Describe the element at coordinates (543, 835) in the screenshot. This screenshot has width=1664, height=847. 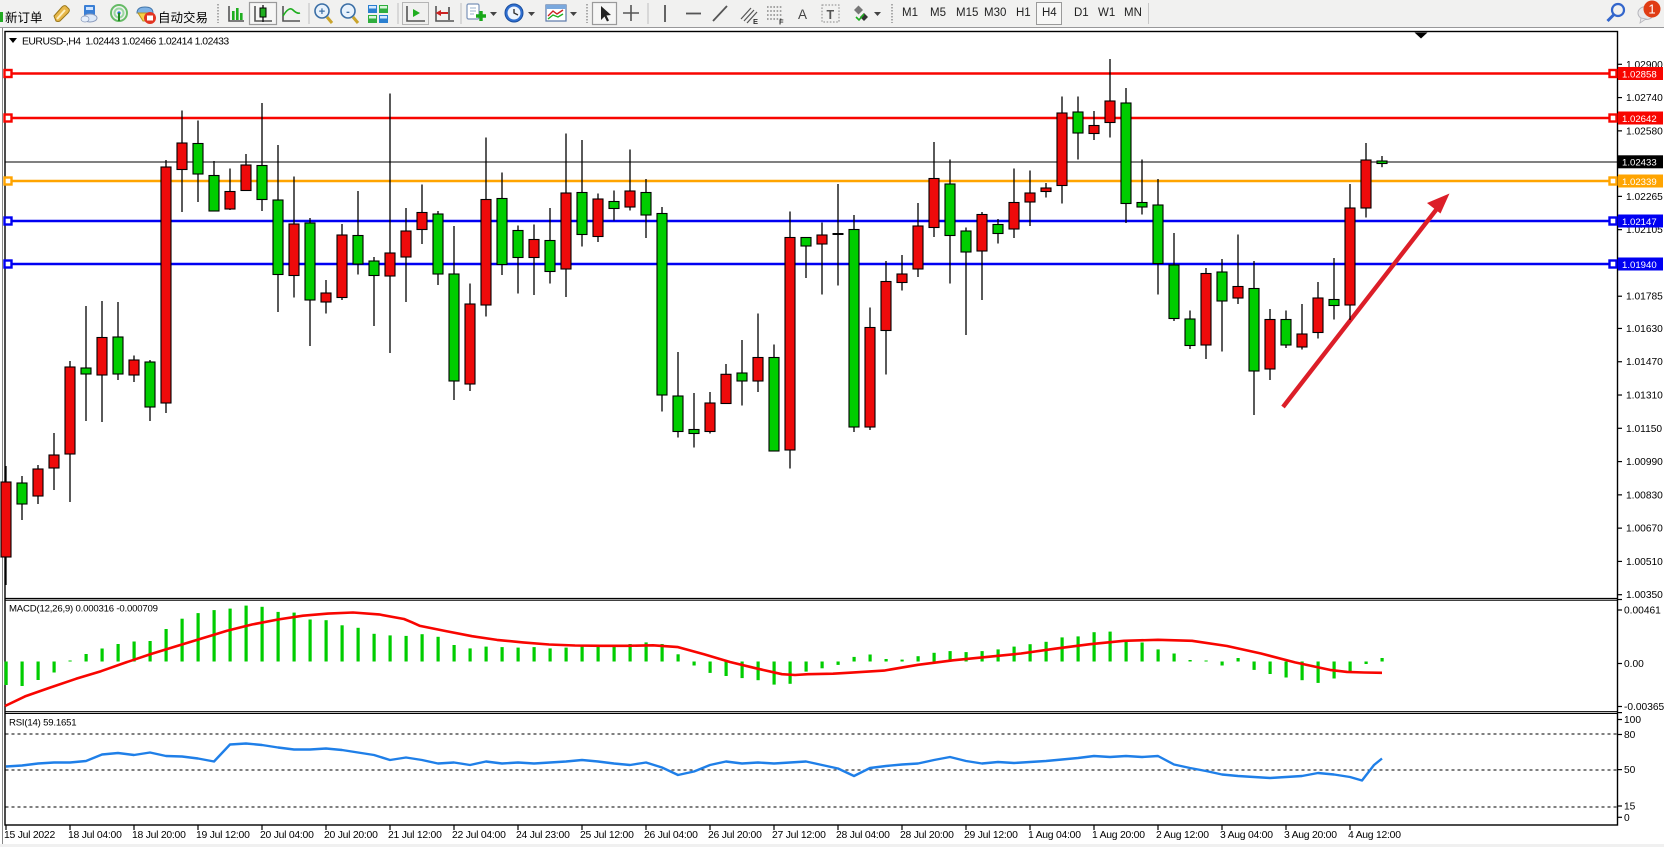
I see `svg-text: 24 Jul 23:00` at that location.